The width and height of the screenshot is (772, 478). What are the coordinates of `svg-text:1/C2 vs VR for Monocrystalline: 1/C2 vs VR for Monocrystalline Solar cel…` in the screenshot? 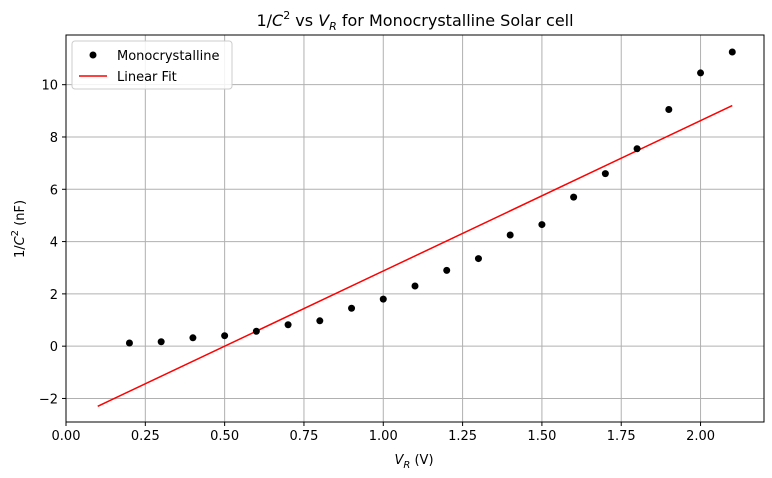 It's located at (414, 21).